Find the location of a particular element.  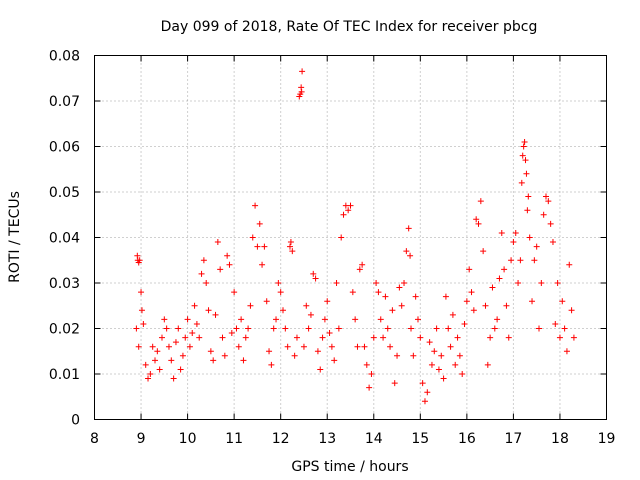

y-tick-label: 0.08 is located at coordinates (64, 57).